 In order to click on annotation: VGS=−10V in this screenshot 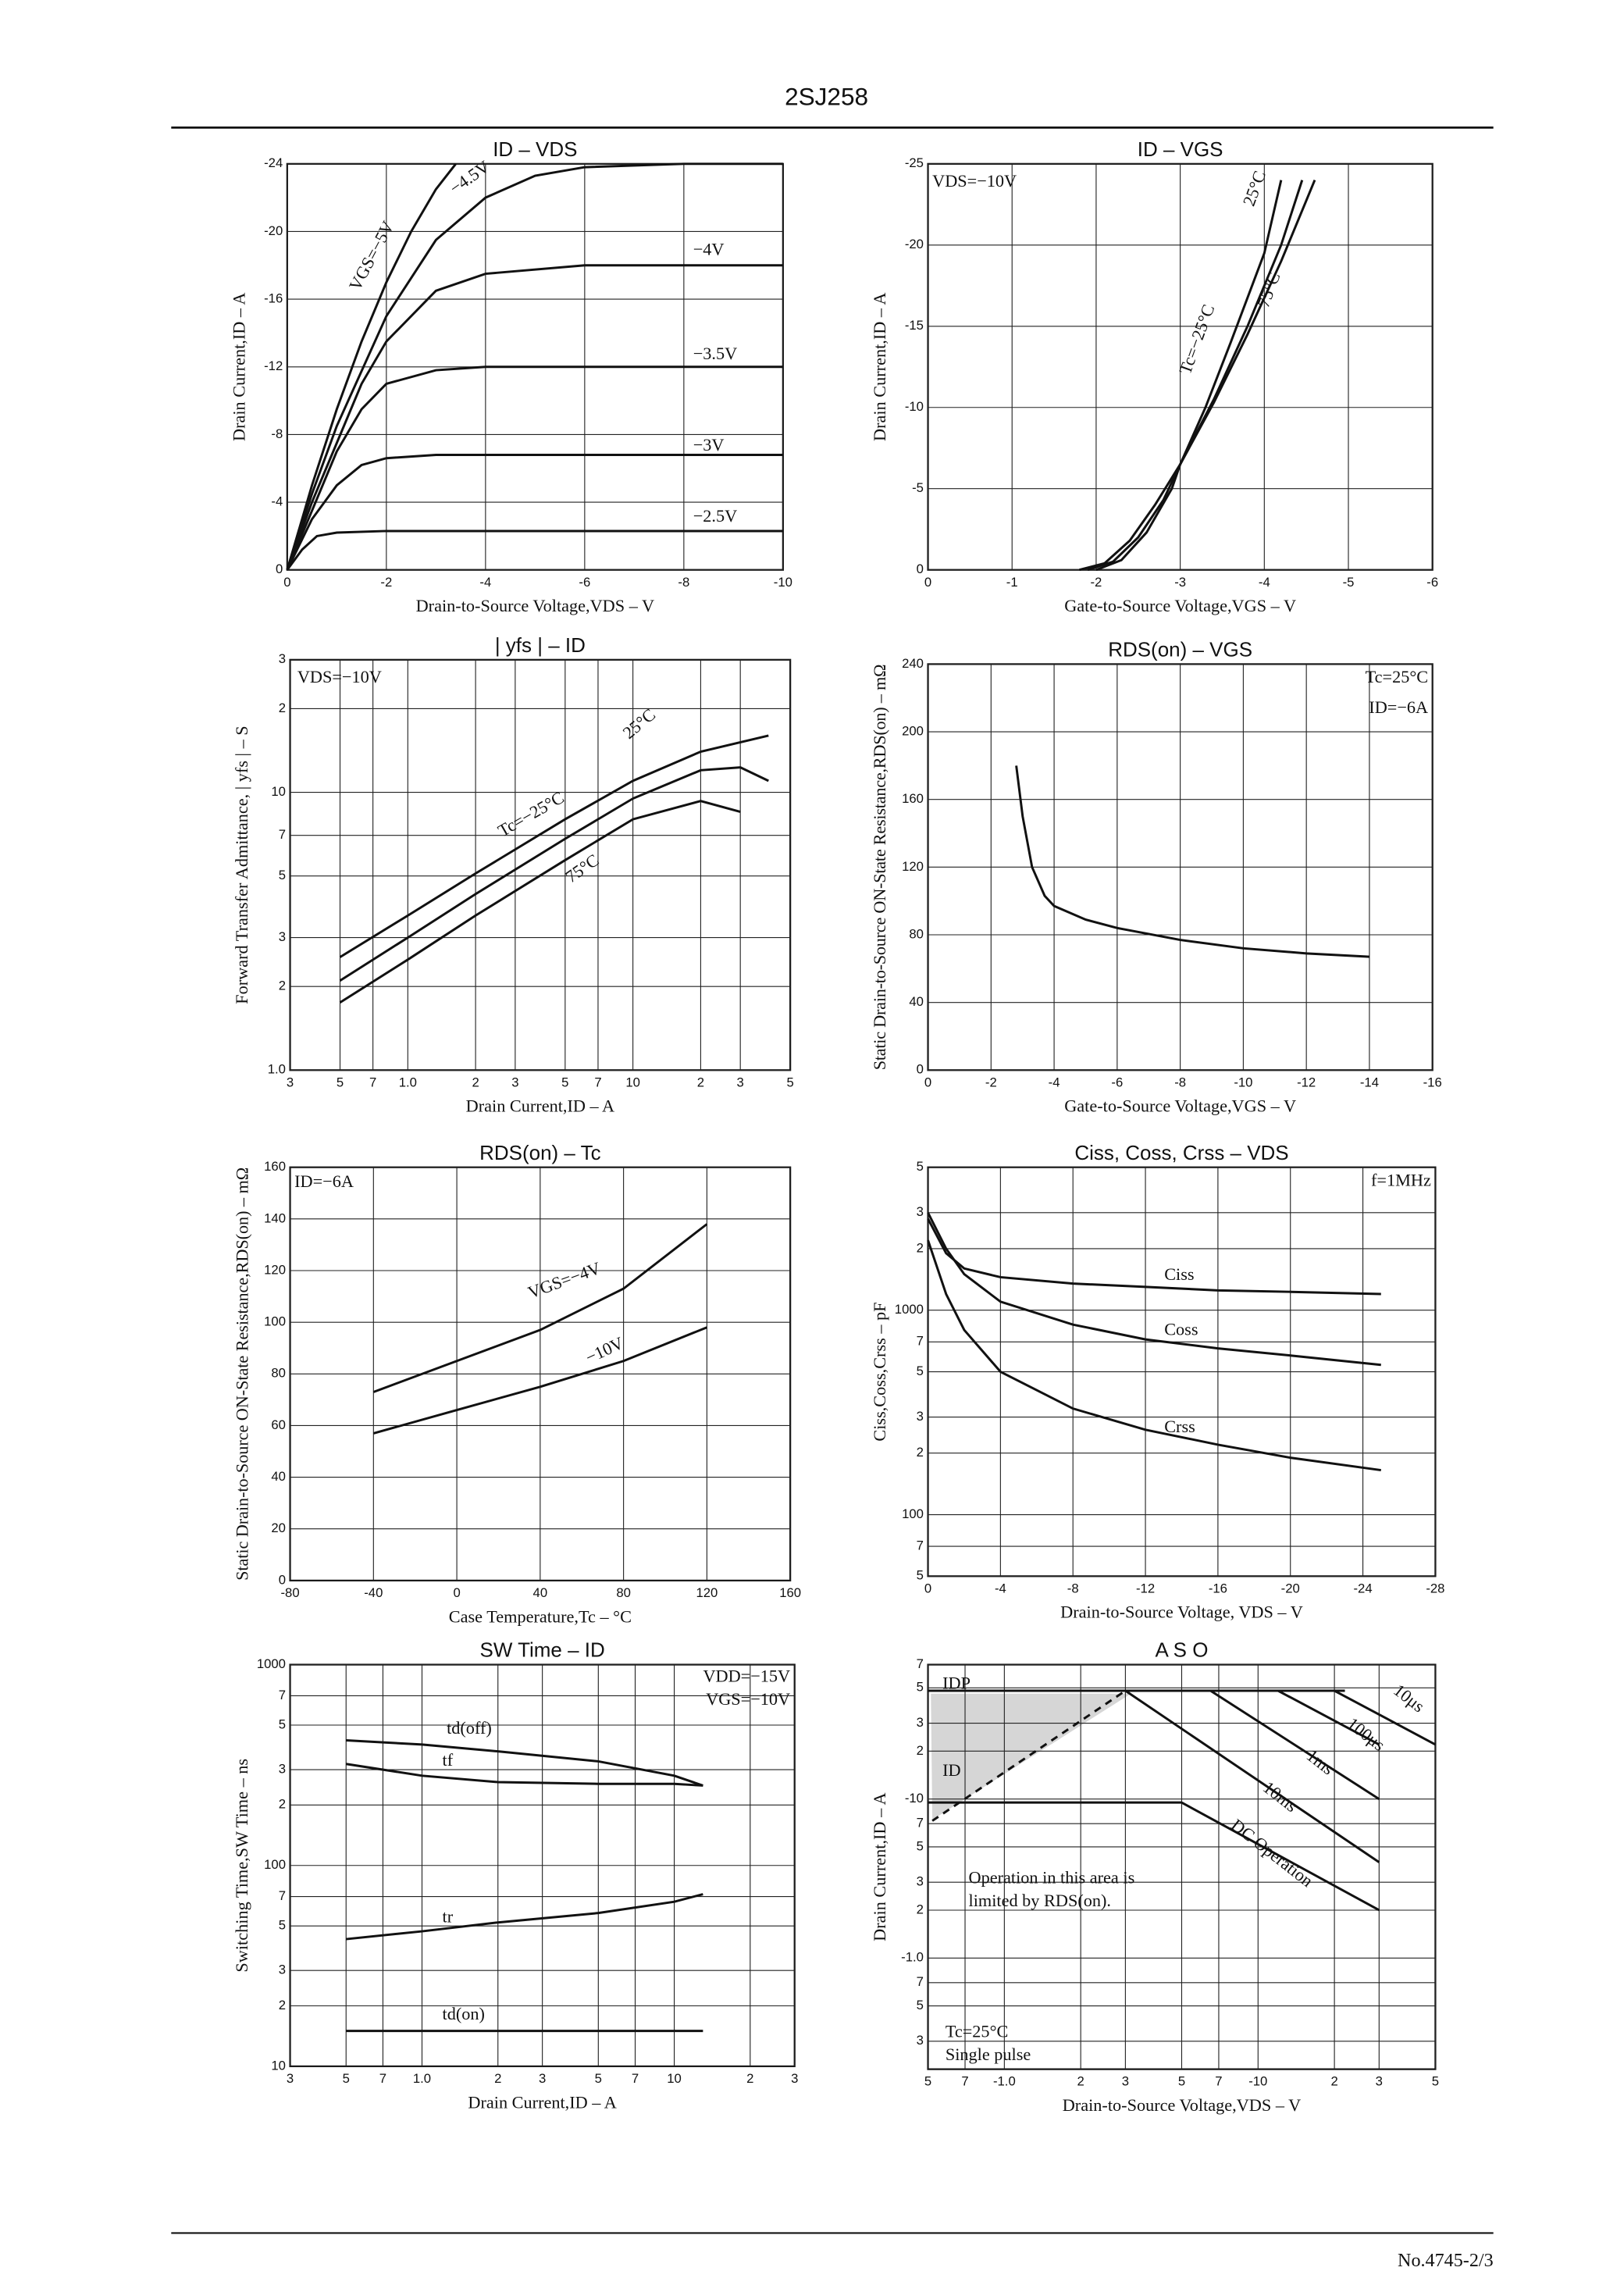, I will do `click(748, 1699)`.